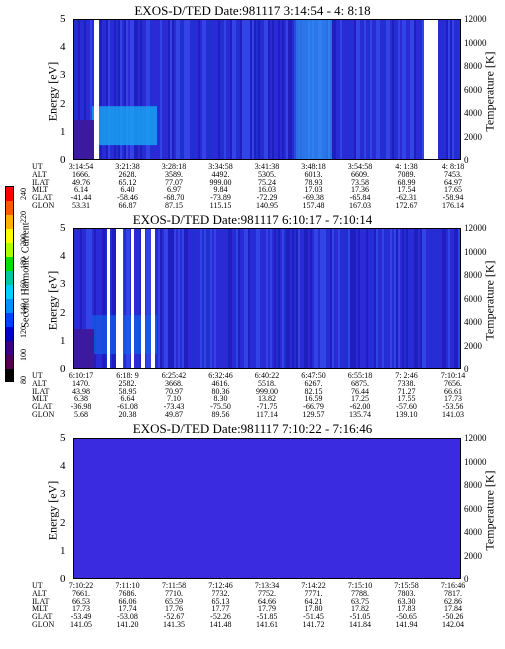  I want to click on ephemeris-value: 53.31, so click(81, 205).